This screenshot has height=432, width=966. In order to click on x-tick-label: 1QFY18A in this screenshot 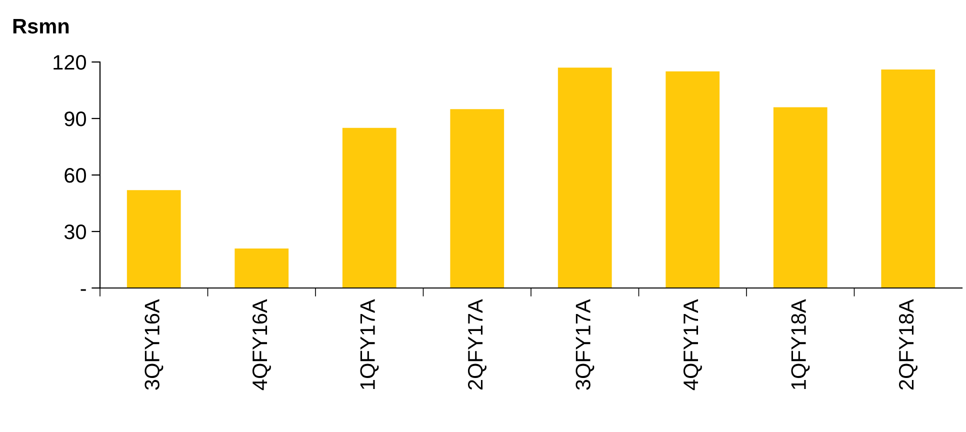, I will do `click(800, 344)`.